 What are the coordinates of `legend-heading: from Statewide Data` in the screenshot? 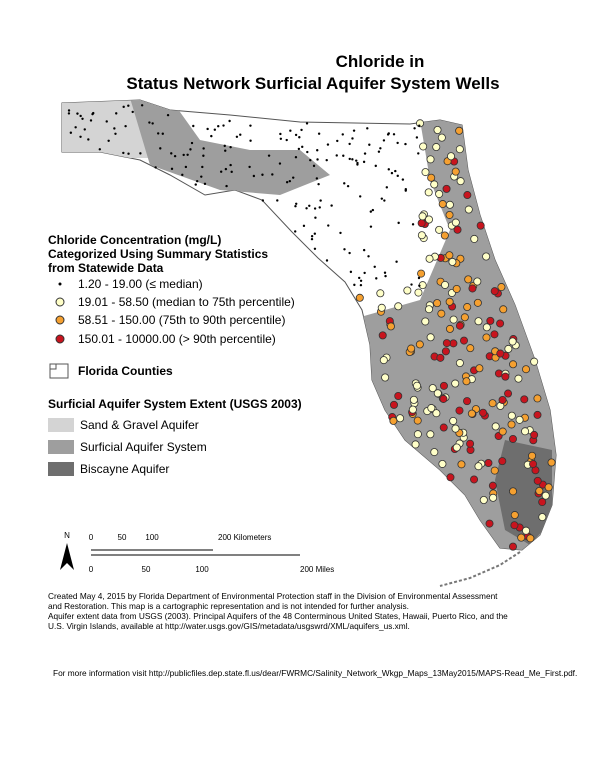 It's located at (106, 268).